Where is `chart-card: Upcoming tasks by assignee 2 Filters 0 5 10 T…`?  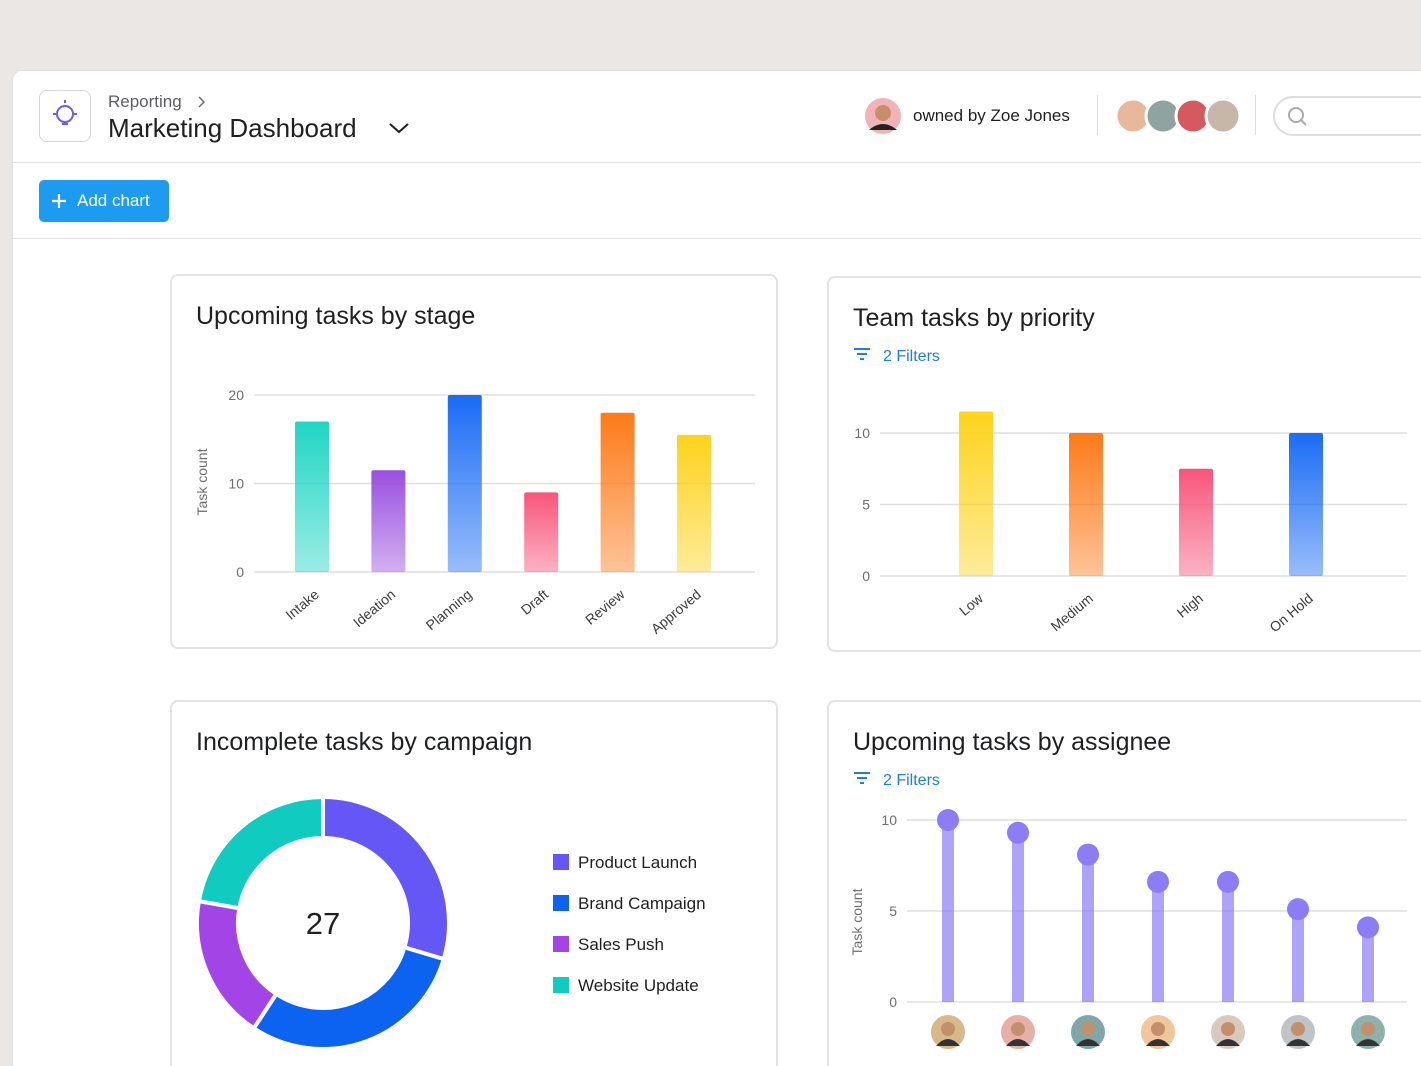 chart-card: Upcoming tasks by assignee 2 Filters 0 5 10 T… is located at coordinates (1124, 883).